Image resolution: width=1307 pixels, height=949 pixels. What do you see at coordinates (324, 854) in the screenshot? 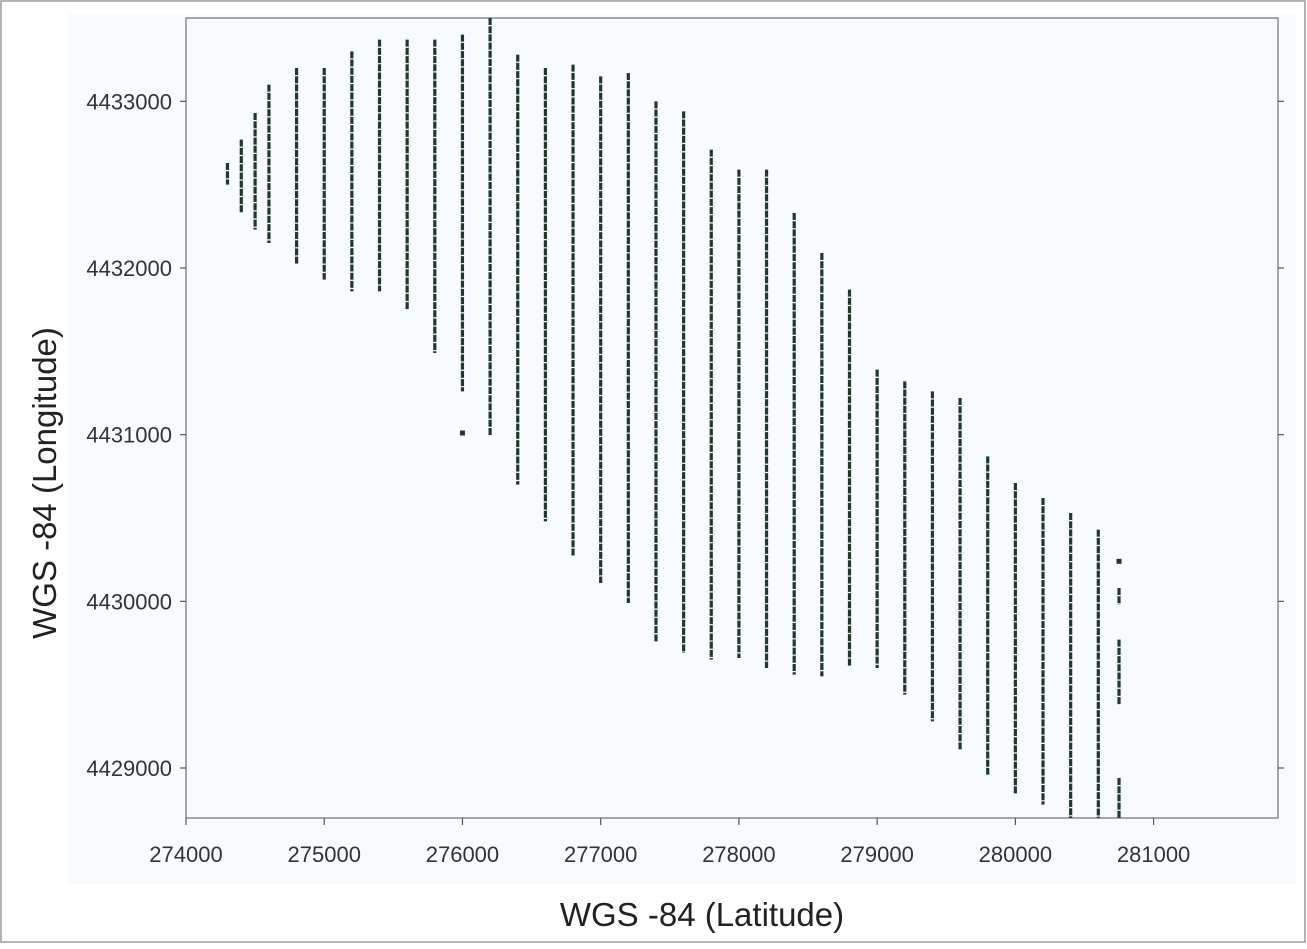
I see `x-tick-label: 275000` at bounding box center [324, 854].